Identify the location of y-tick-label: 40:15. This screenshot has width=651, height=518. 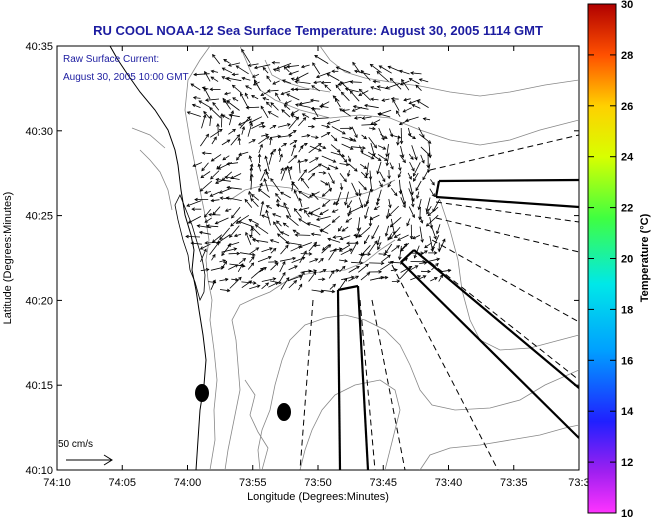
(39, 386).